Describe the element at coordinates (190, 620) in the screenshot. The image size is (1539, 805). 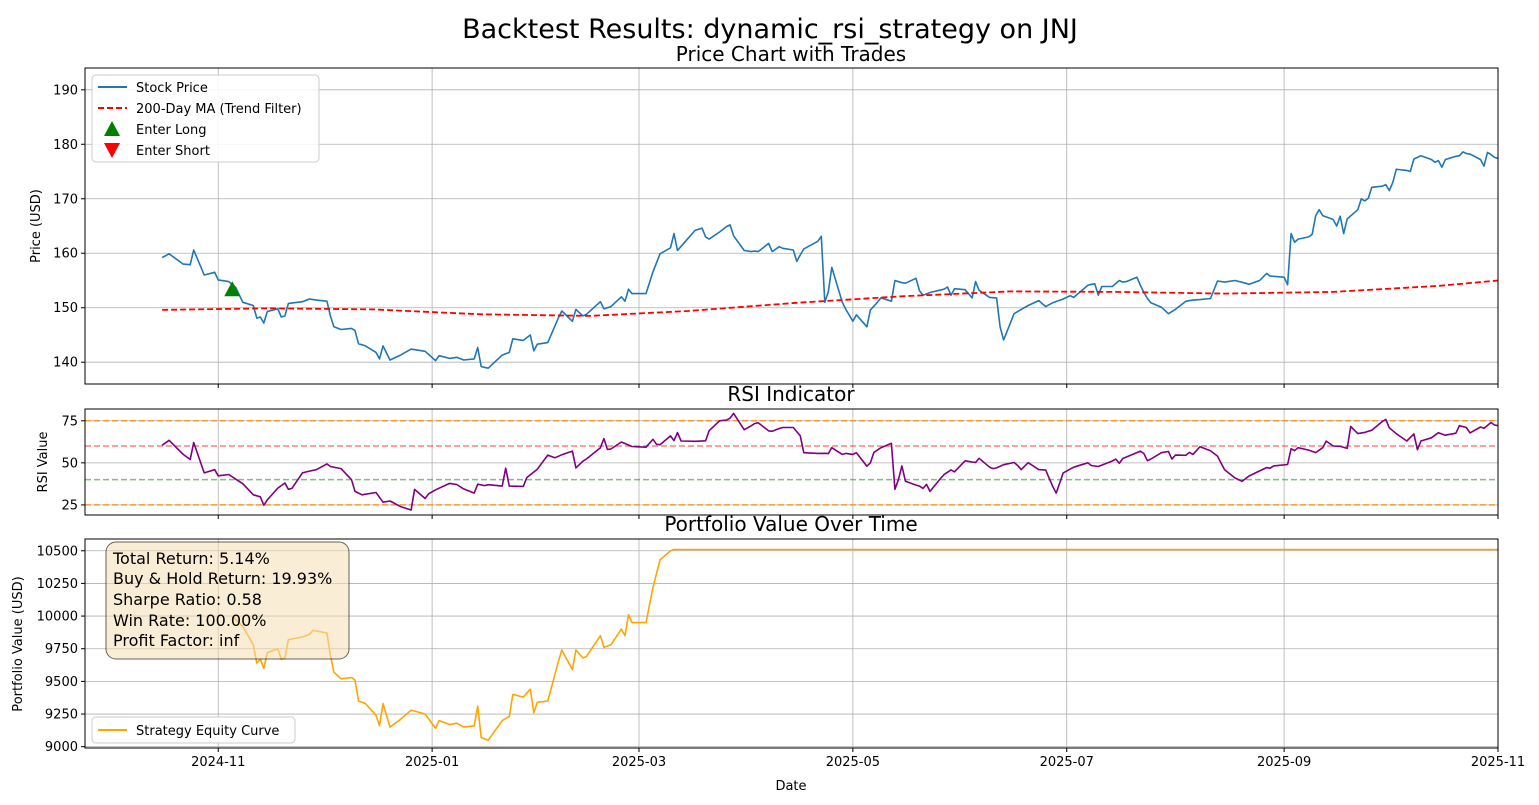
I see `stat-win-rate: Win Rate: 100.00%` at that location.